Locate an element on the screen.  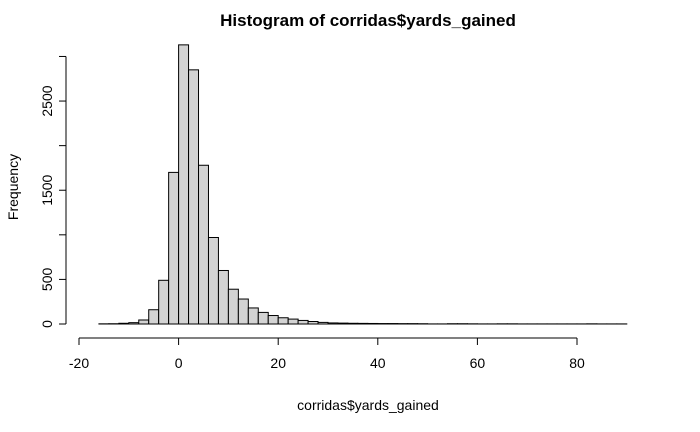
x-axis-label: corridas$yards_gained is located at coordinates (368, 405).